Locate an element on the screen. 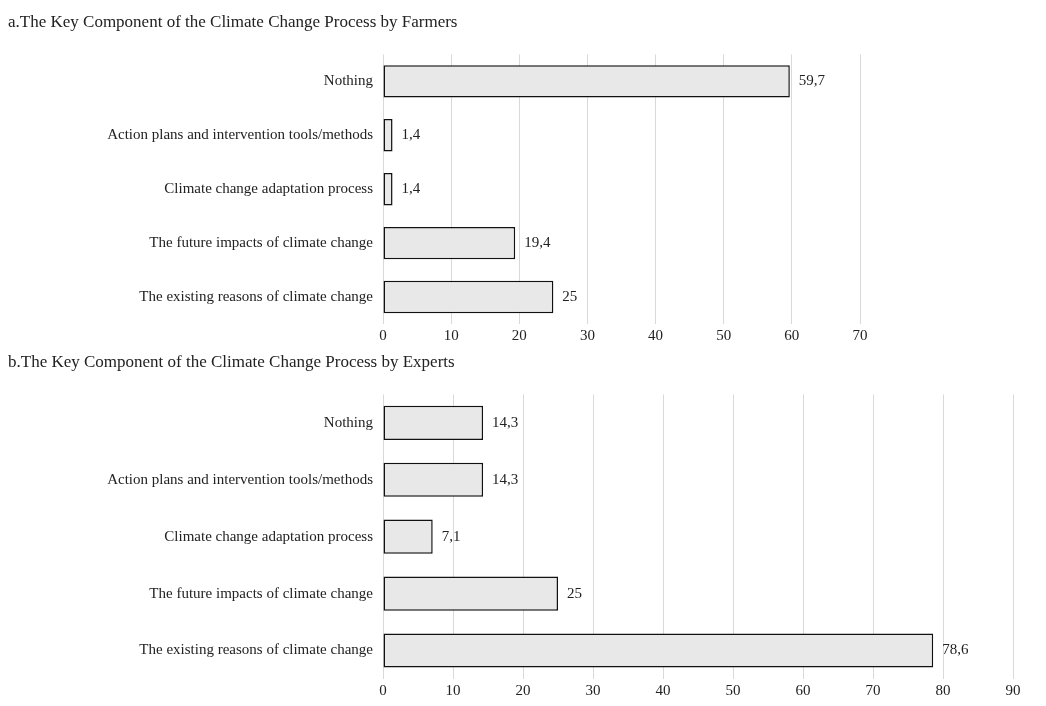 Image resolution: width=1046 pixels, height=706 pixels. text: a.The Key Component of the Climate Change Process by Farmers is located at coordinates (233, 21).